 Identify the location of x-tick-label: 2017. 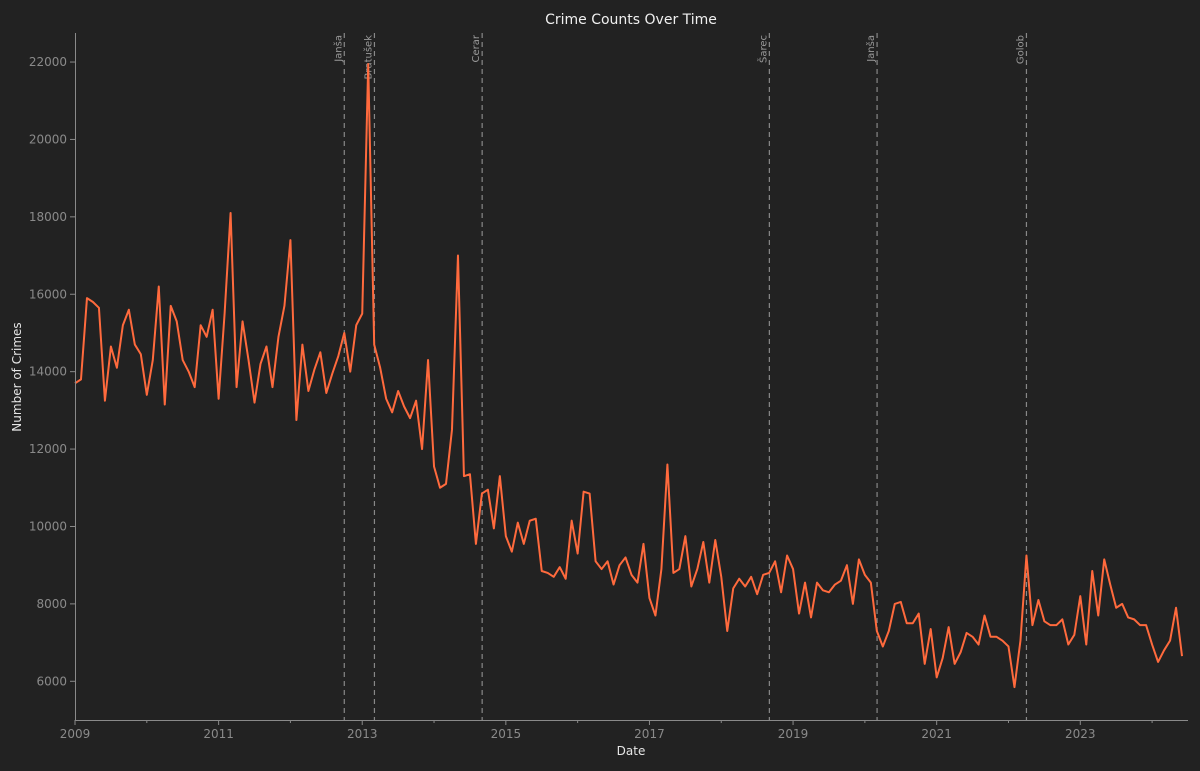
(649, 734).